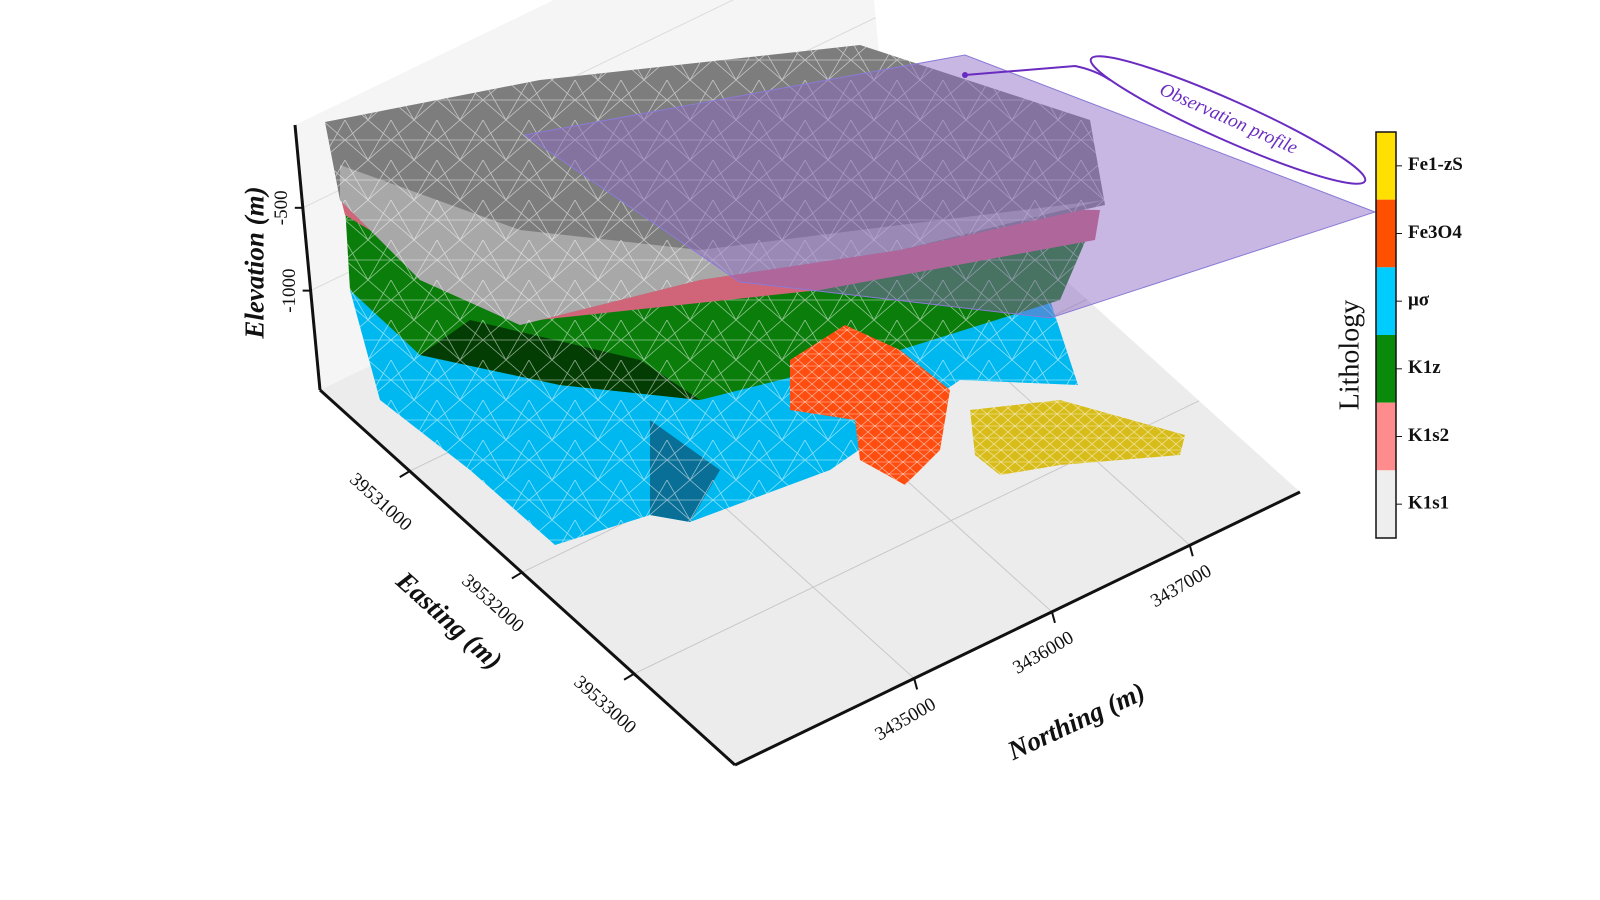 This screenshot has width=1600, height=900. Describe the element at coordinates (1349, 355) in the screenshot. I see `legend-title: Lithology` at that location.